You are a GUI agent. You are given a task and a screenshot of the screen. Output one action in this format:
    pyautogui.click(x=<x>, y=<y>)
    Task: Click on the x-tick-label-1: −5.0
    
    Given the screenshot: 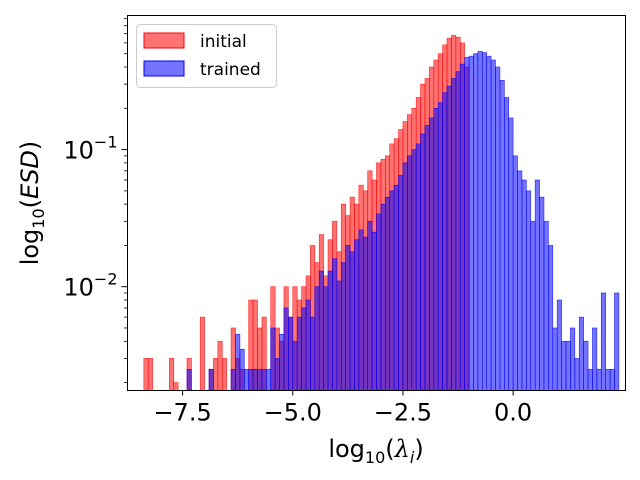 What is the action you would take?
    pyautogui.click(x=293, y=413)
    